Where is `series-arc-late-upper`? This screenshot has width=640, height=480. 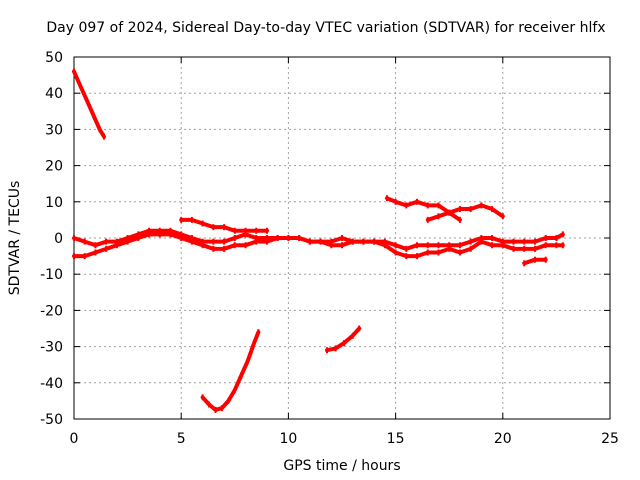
series-arc-late-upper is located at coordinates (423, 209).